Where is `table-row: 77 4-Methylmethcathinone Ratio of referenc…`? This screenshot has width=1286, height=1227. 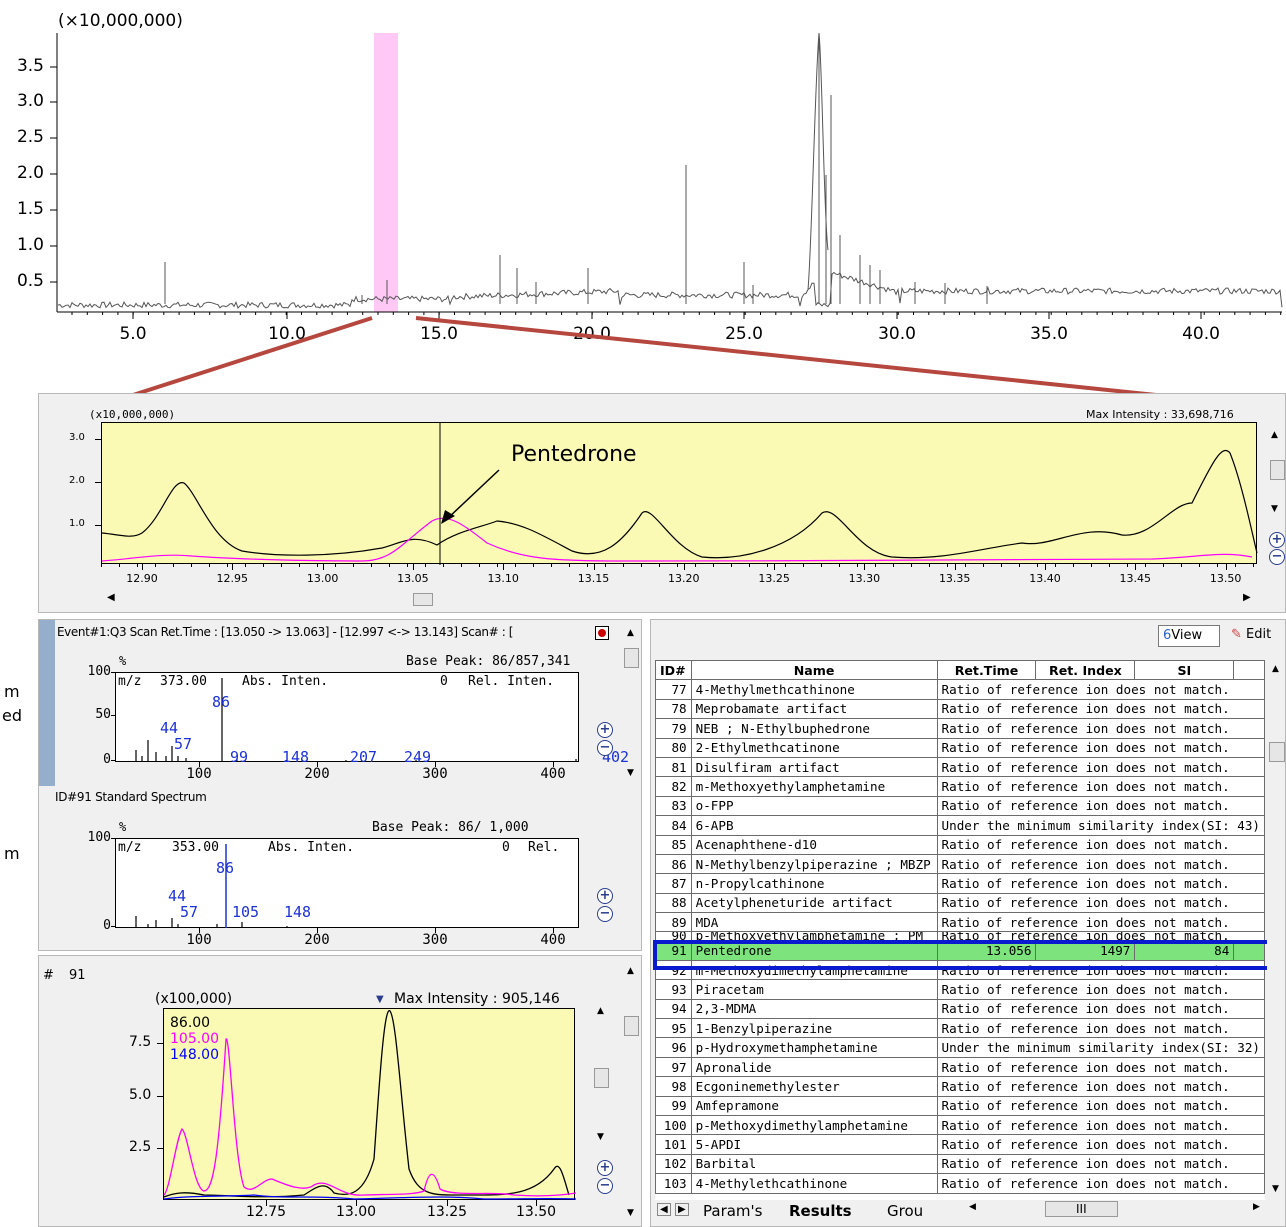 table-row: 77 4-Methylmethcathinone Ratio of referenc… is located at coordinates (960, 689).